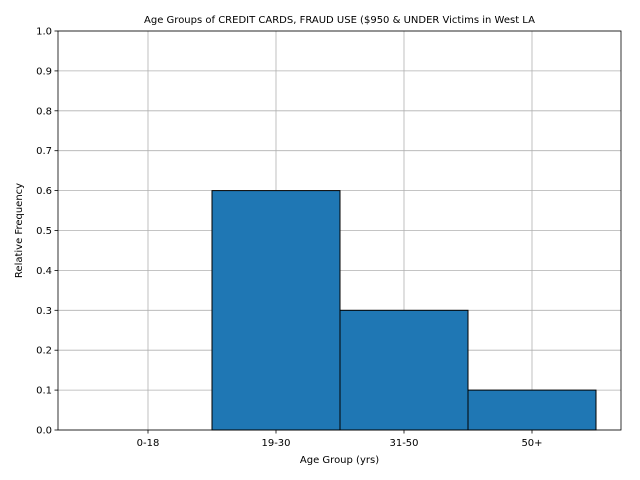  Describe the element at coordinates (531, 443) in the screenshot. I see `x-tick-label: 50+` at that location.